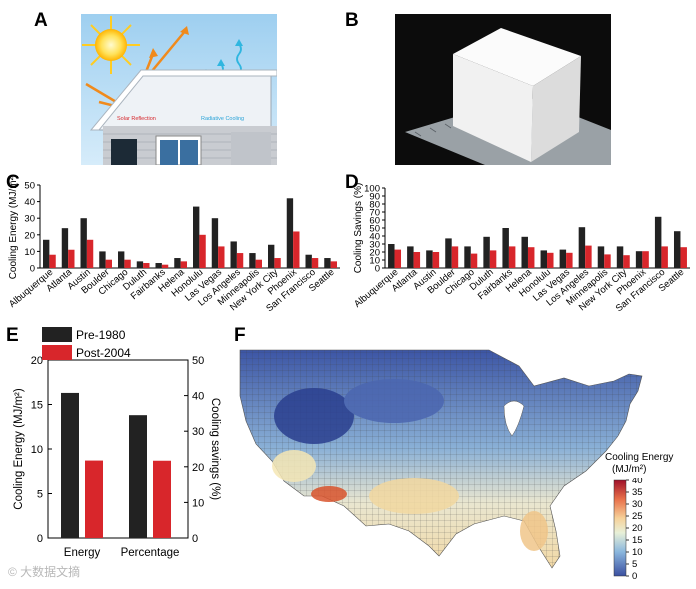 This screenshot has width=696, height=589. I want to click on y-tick-label-left: 10, so click(37, 450).